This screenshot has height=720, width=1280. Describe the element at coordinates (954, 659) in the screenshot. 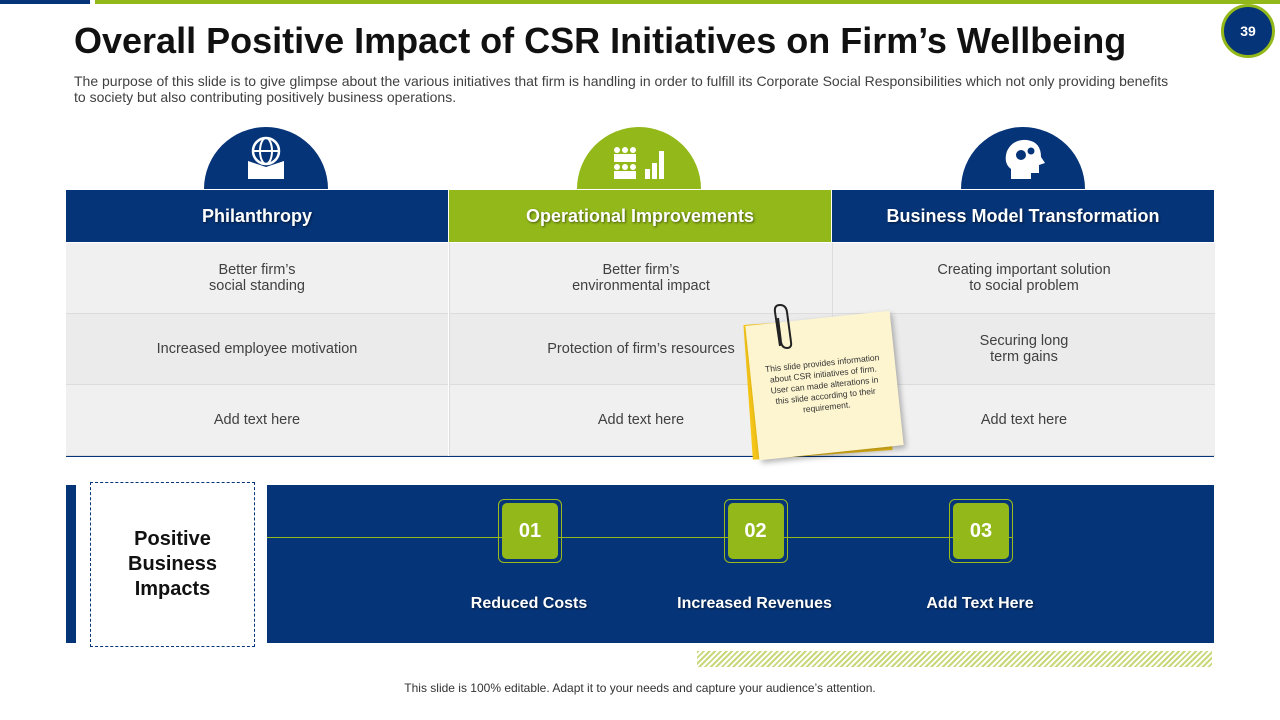

I see `hatched-strip` at that location.